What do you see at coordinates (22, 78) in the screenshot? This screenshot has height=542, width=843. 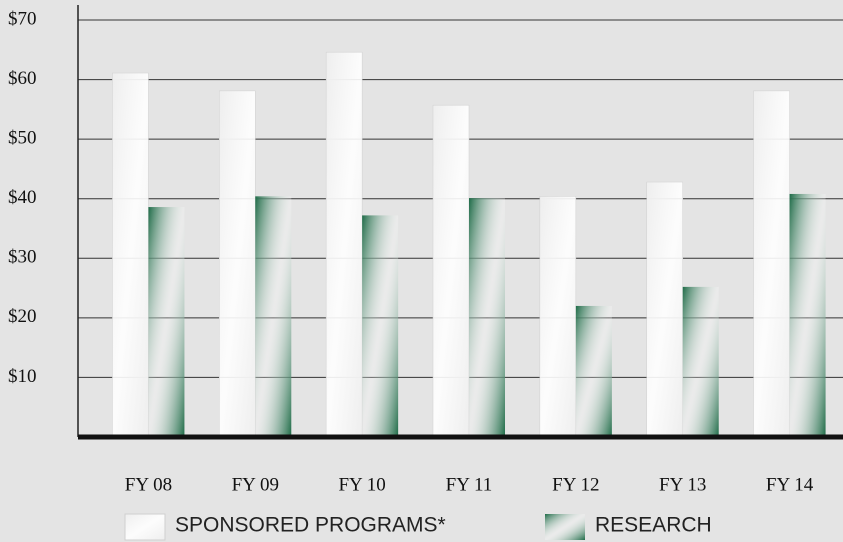 I see `y-tick-label: $60` at bounding box center [22, 78].